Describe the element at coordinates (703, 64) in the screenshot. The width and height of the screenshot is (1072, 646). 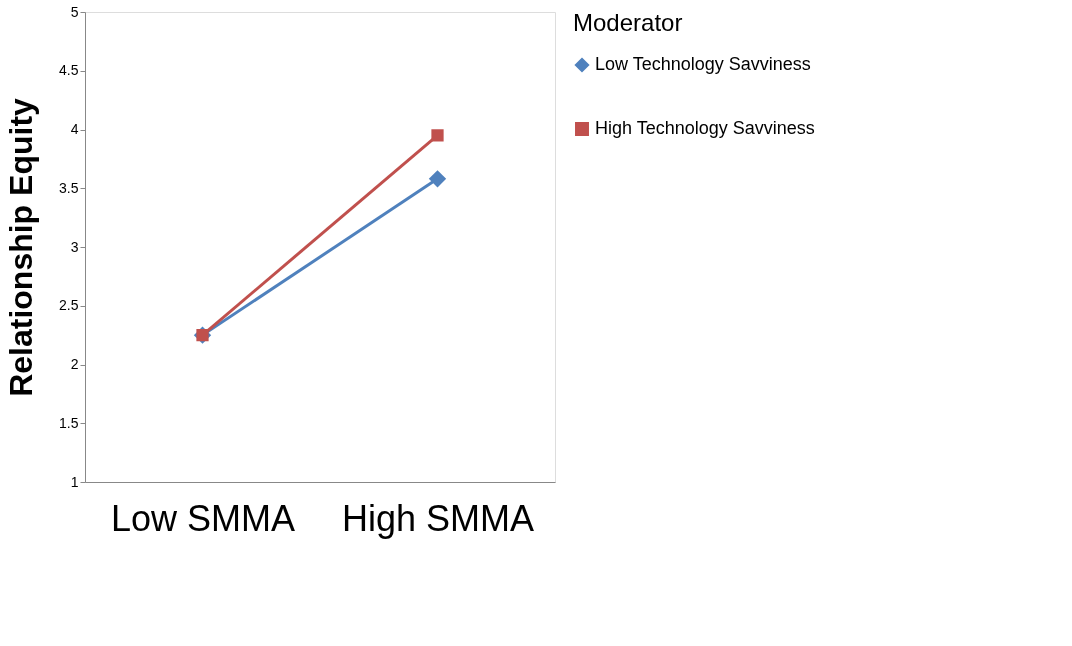
I see `legend-label: Low Technology Savviness` at that location.